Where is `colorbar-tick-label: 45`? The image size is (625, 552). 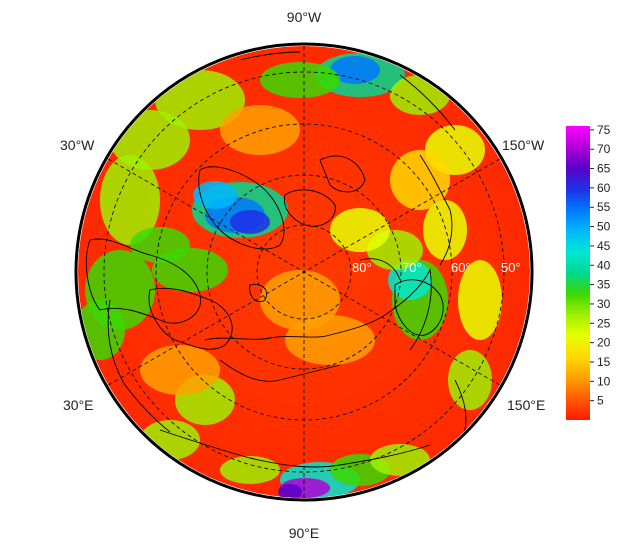 colorbar-tick-label: 45 is located at coordinates (604, 246).